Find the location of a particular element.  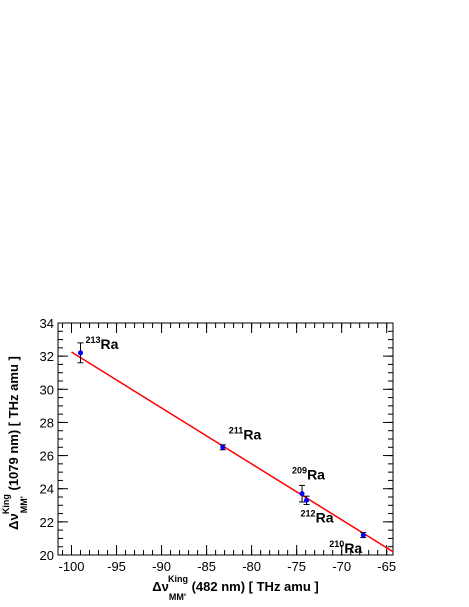

x-tick-label: -100 is located at coordinates (71, 566).